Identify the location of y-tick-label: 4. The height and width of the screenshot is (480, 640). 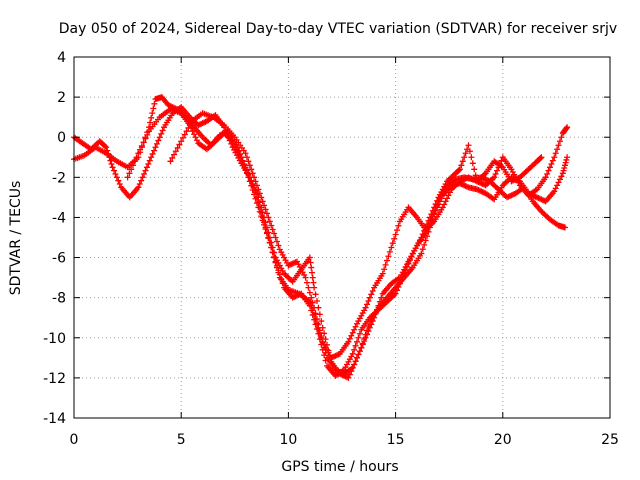
(61, 58).